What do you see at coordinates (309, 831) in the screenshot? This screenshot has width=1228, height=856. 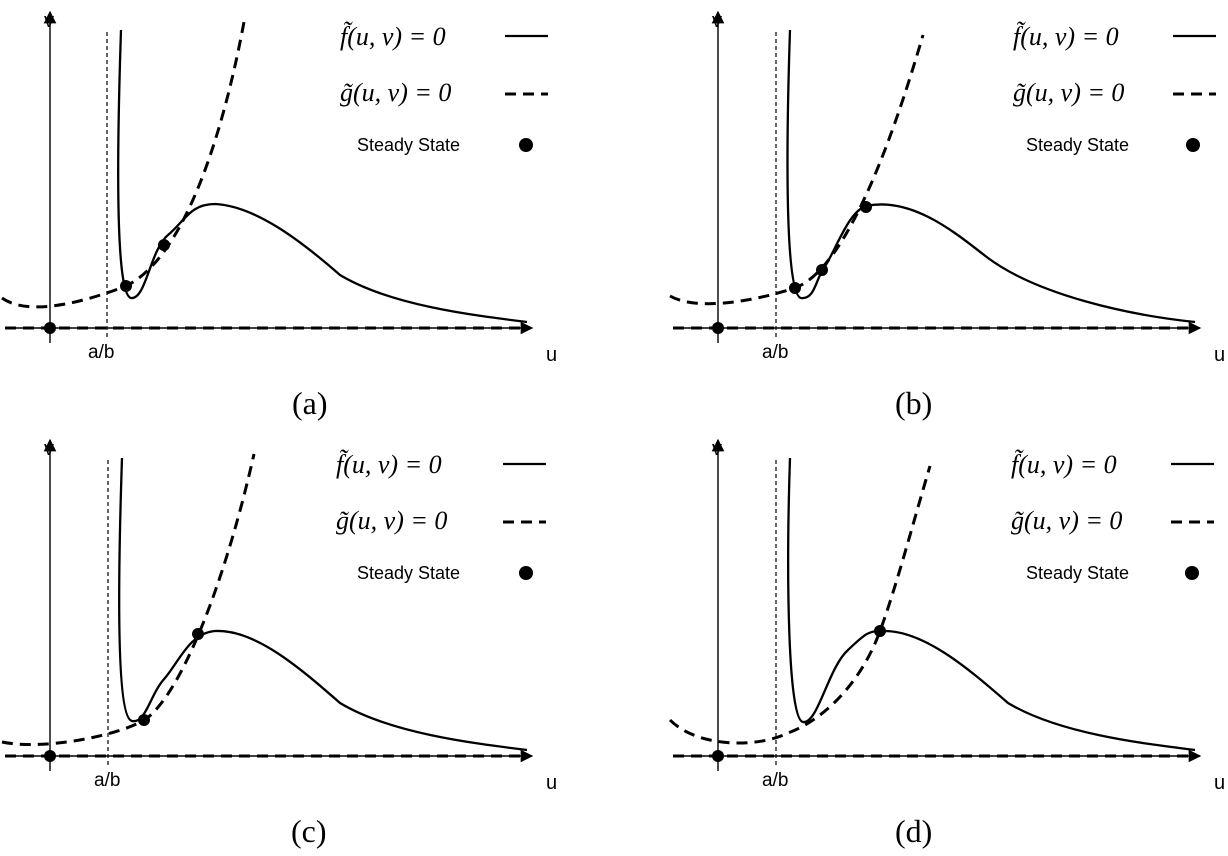 I see `panel-caption: (c)` at bounding box center [309, 831].